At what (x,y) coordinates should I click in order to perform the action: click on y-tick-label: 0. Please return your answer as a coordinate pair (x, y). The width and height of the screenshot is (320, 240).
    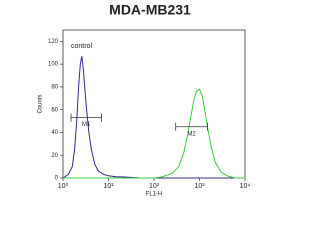
    Looking at the image, I should click on (57, 179).